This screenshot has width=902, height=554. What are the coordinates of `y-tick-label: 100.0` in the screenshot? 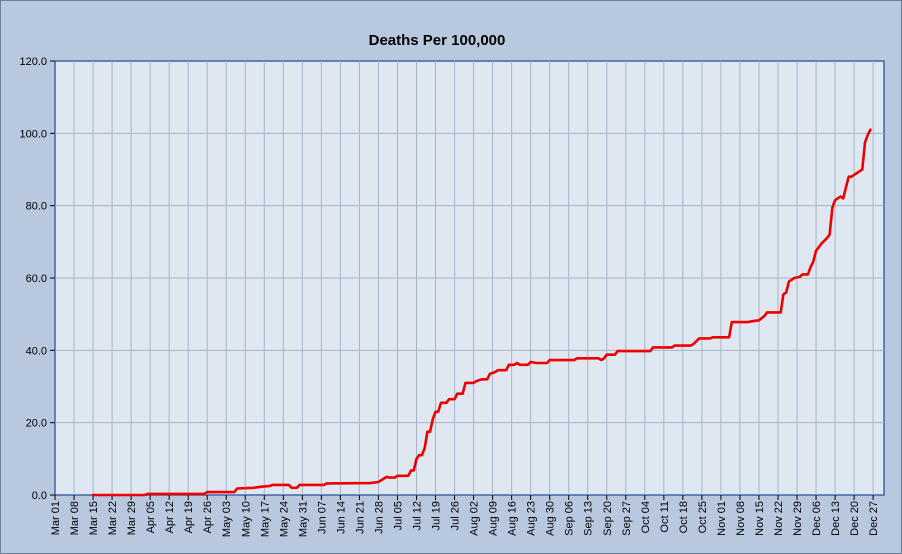 It's located at (33, 134).